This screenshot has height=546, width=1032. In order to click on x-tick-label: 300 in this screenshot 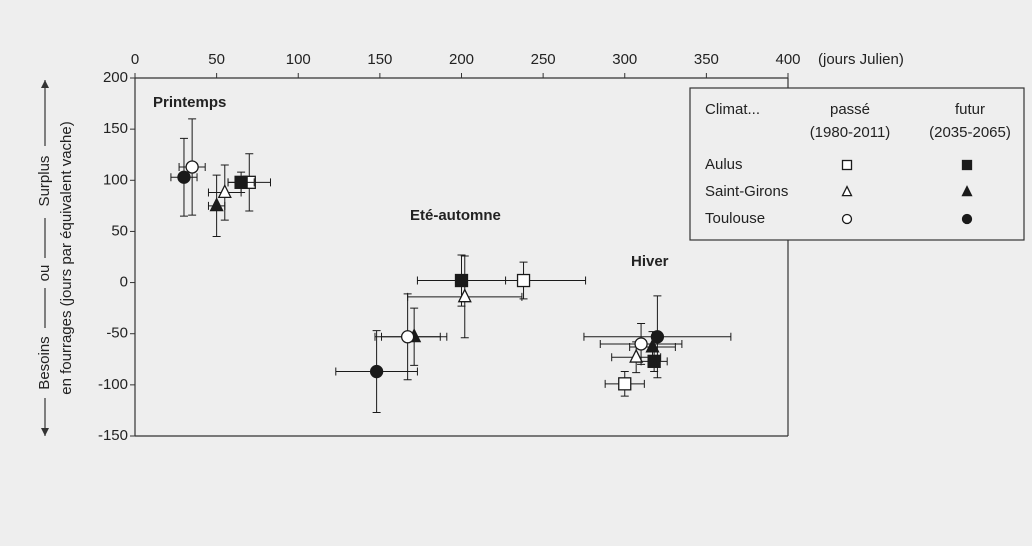, I will do `click(624, 59)`.